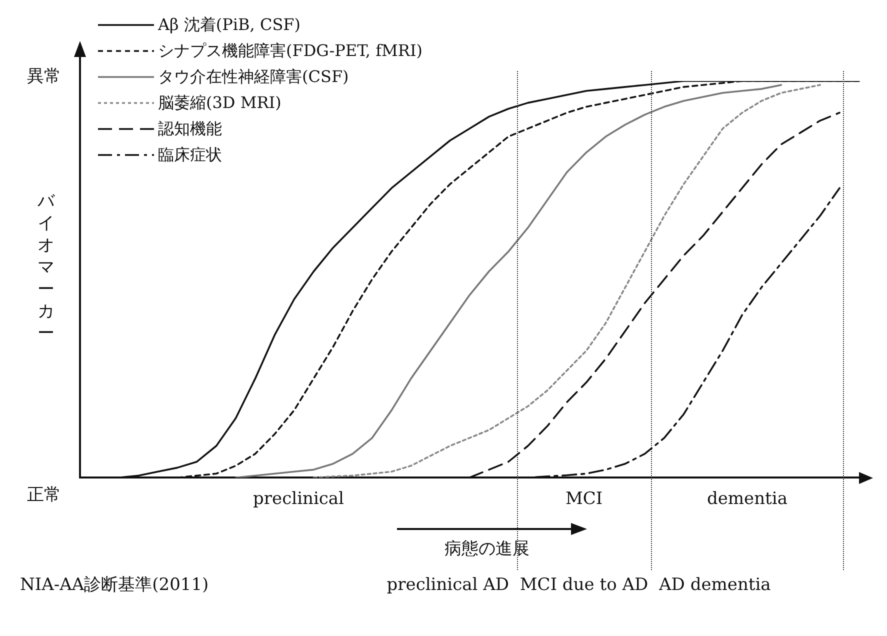 The height and width of the screenshot is (636, 887). I want to click on y-axis-title: バイオマーカー, so click(46, 268).